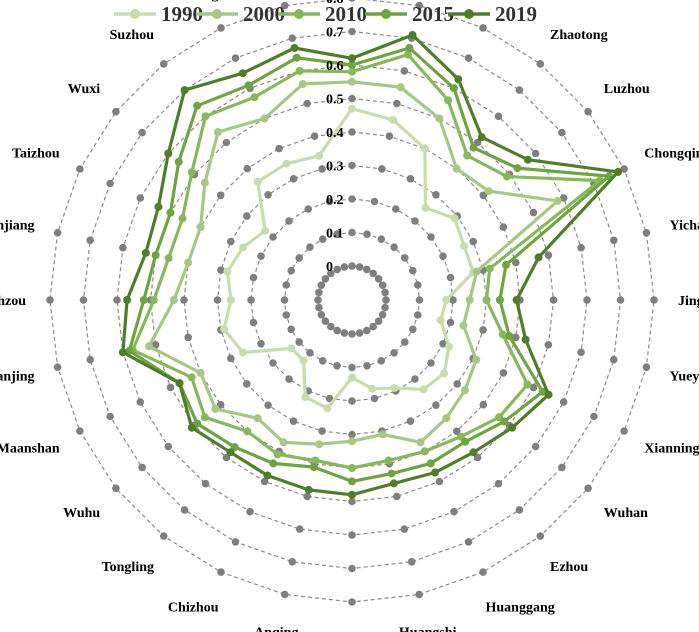 This screenshot has height=632, width=699. What do you see at coordinates (579, 35) in the screenshot?
I see `category-label: Zhaotong` at bounding box center [579, 35].